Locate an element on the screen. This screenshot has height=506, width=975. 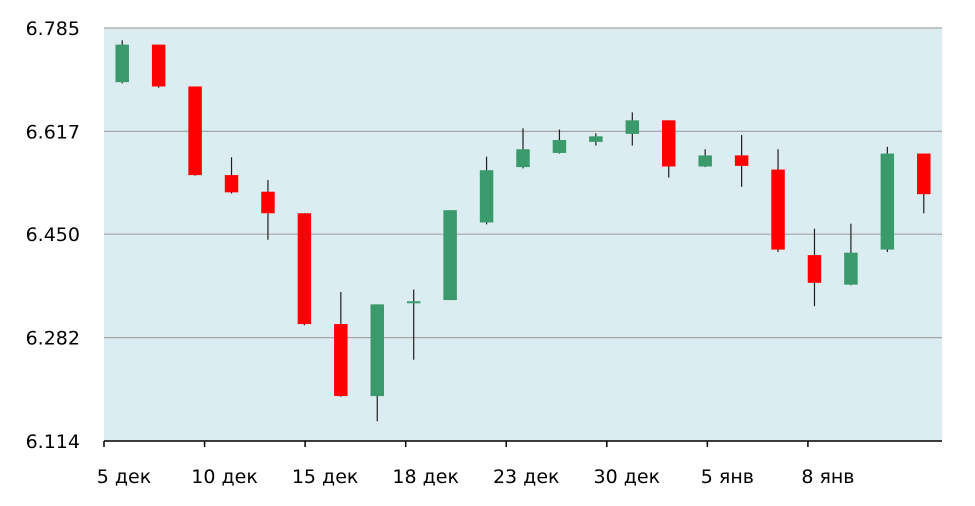
x-tick-label: 10 дек is located at coordinates (224, 477).